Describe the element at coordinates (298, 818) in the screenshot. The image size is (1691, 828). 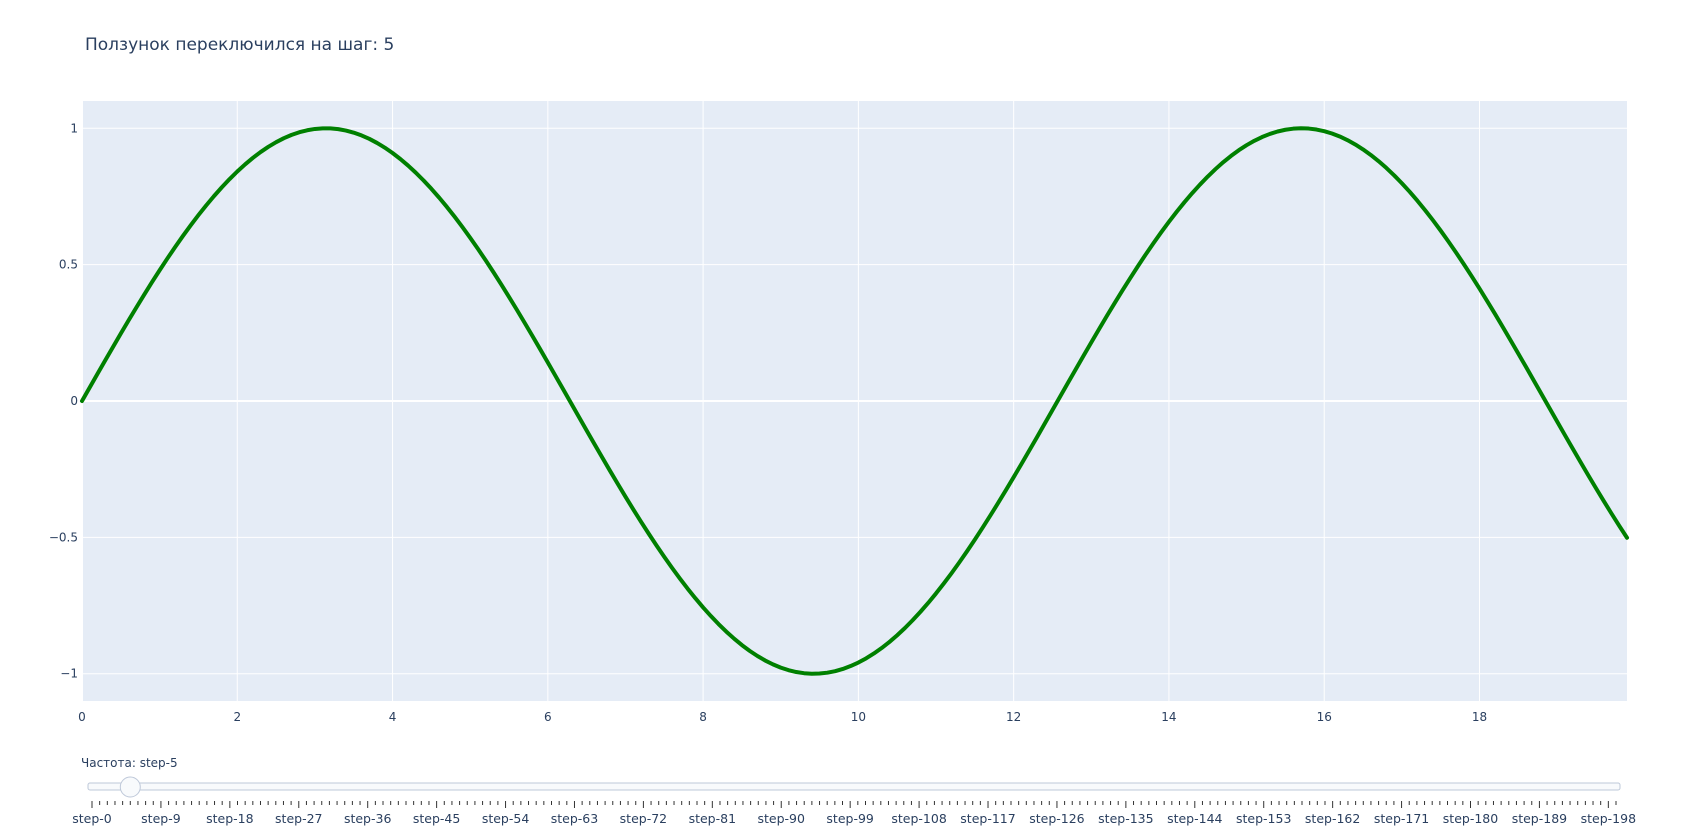
I see `slider-step-label: step-27` at that location.